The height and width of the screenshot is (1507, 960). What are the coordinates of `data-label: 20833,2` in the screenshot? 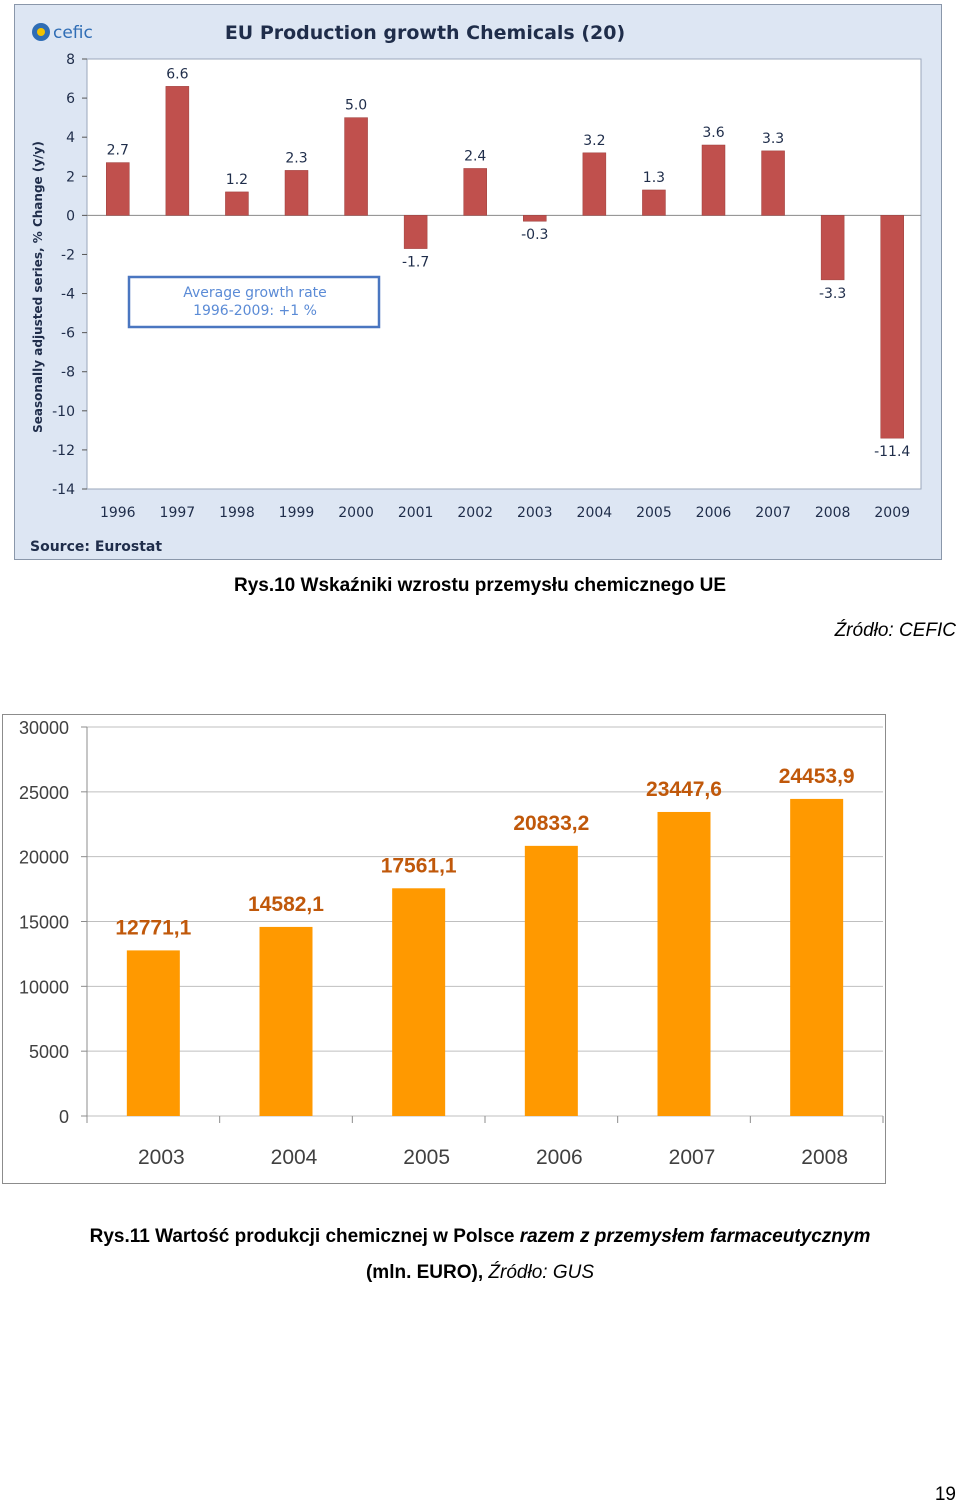 It's located at (551, 823).